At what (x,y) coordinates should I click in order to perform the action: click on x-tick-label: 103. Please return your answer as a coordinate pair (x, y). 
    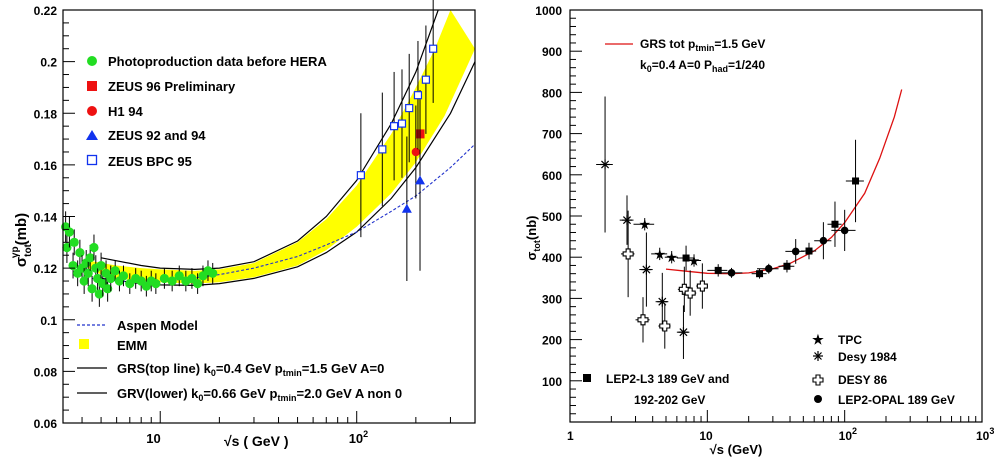
    Looking at the image, I should click on (985, 434).